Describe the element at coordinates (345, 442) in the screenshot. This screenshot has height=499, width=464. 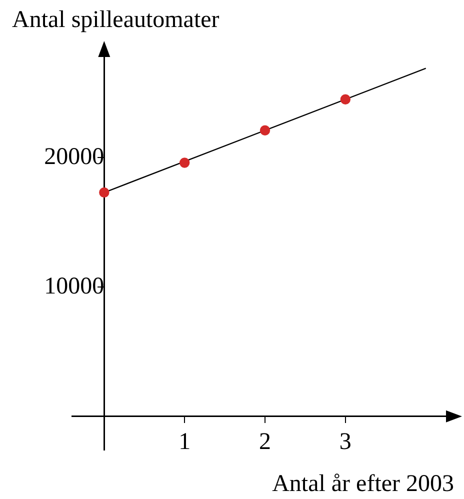
I see `x-tick-label: 3` at that location.